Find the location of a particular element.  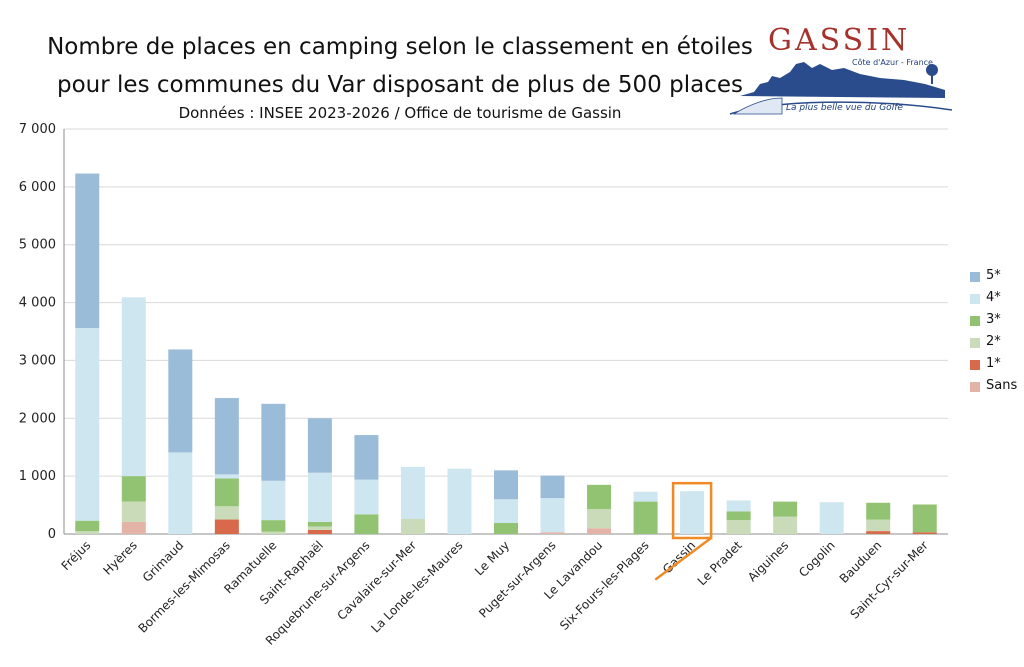

x-tick-label: Fréjus is located at coordinates (76, 555).